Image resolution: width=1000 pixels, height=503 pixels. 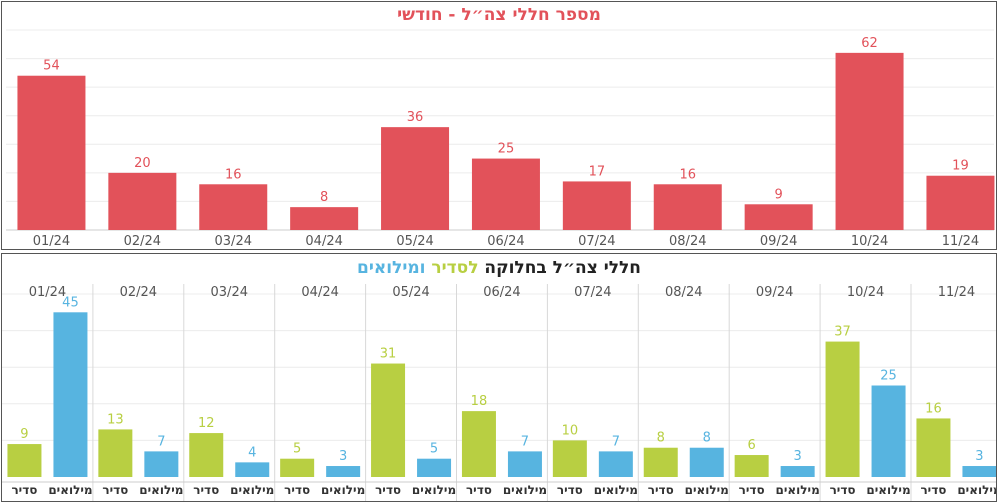 What do you see at coordinates (869, 43) in the screenshot?
I see `data-label-total: 62` at bounding box center [869, 43].